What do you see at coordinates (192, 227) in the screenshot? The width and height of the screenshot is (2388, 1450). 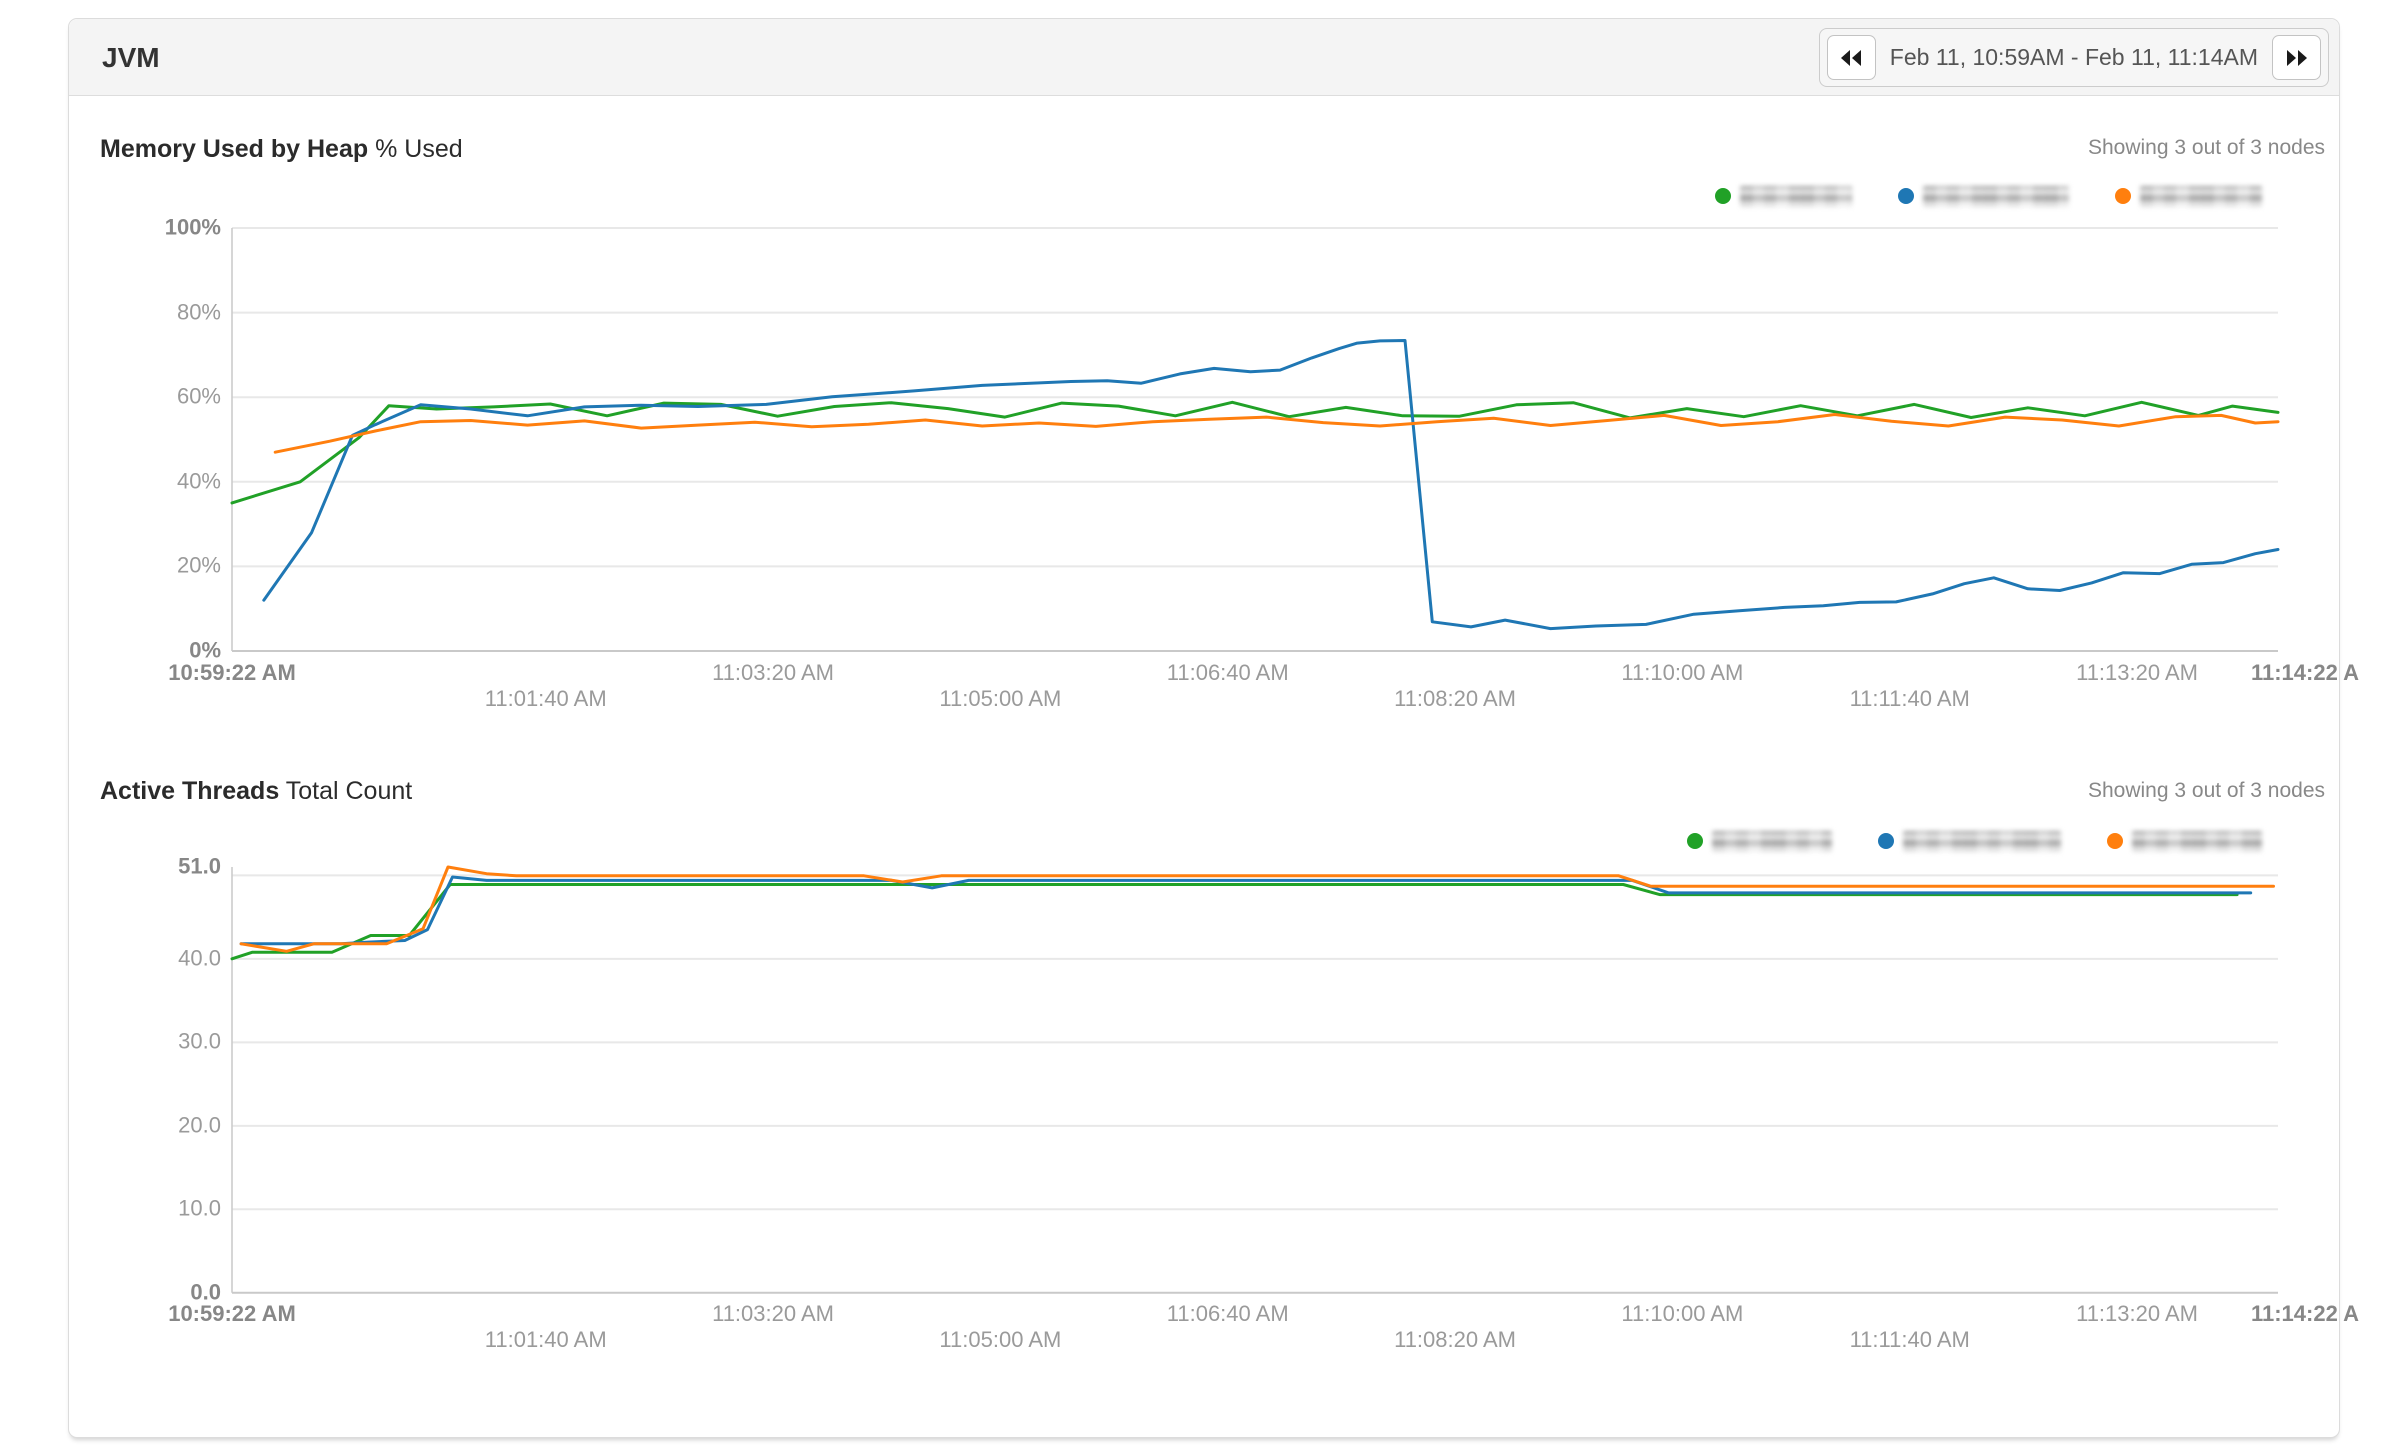 I see `y-tick-label: 100%` at bounding box center [192, 227].